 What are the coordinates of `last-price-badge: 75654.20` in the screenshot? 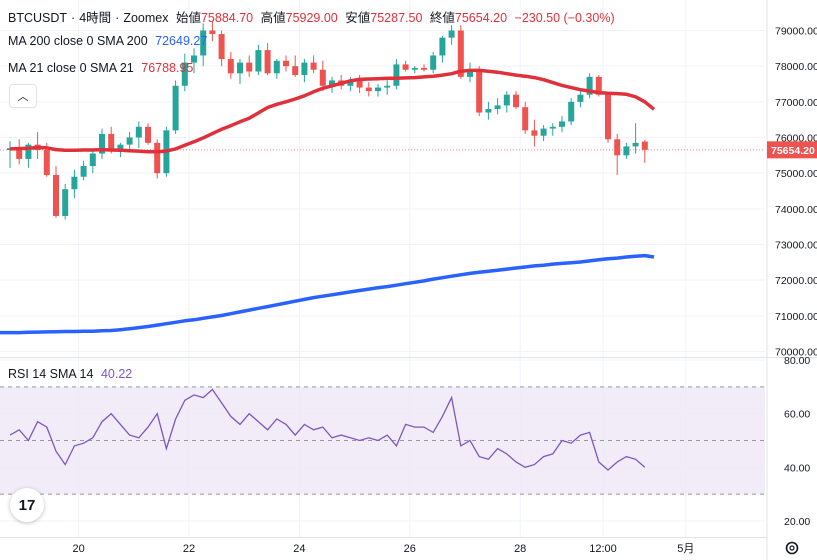 It's located at (792, 150).